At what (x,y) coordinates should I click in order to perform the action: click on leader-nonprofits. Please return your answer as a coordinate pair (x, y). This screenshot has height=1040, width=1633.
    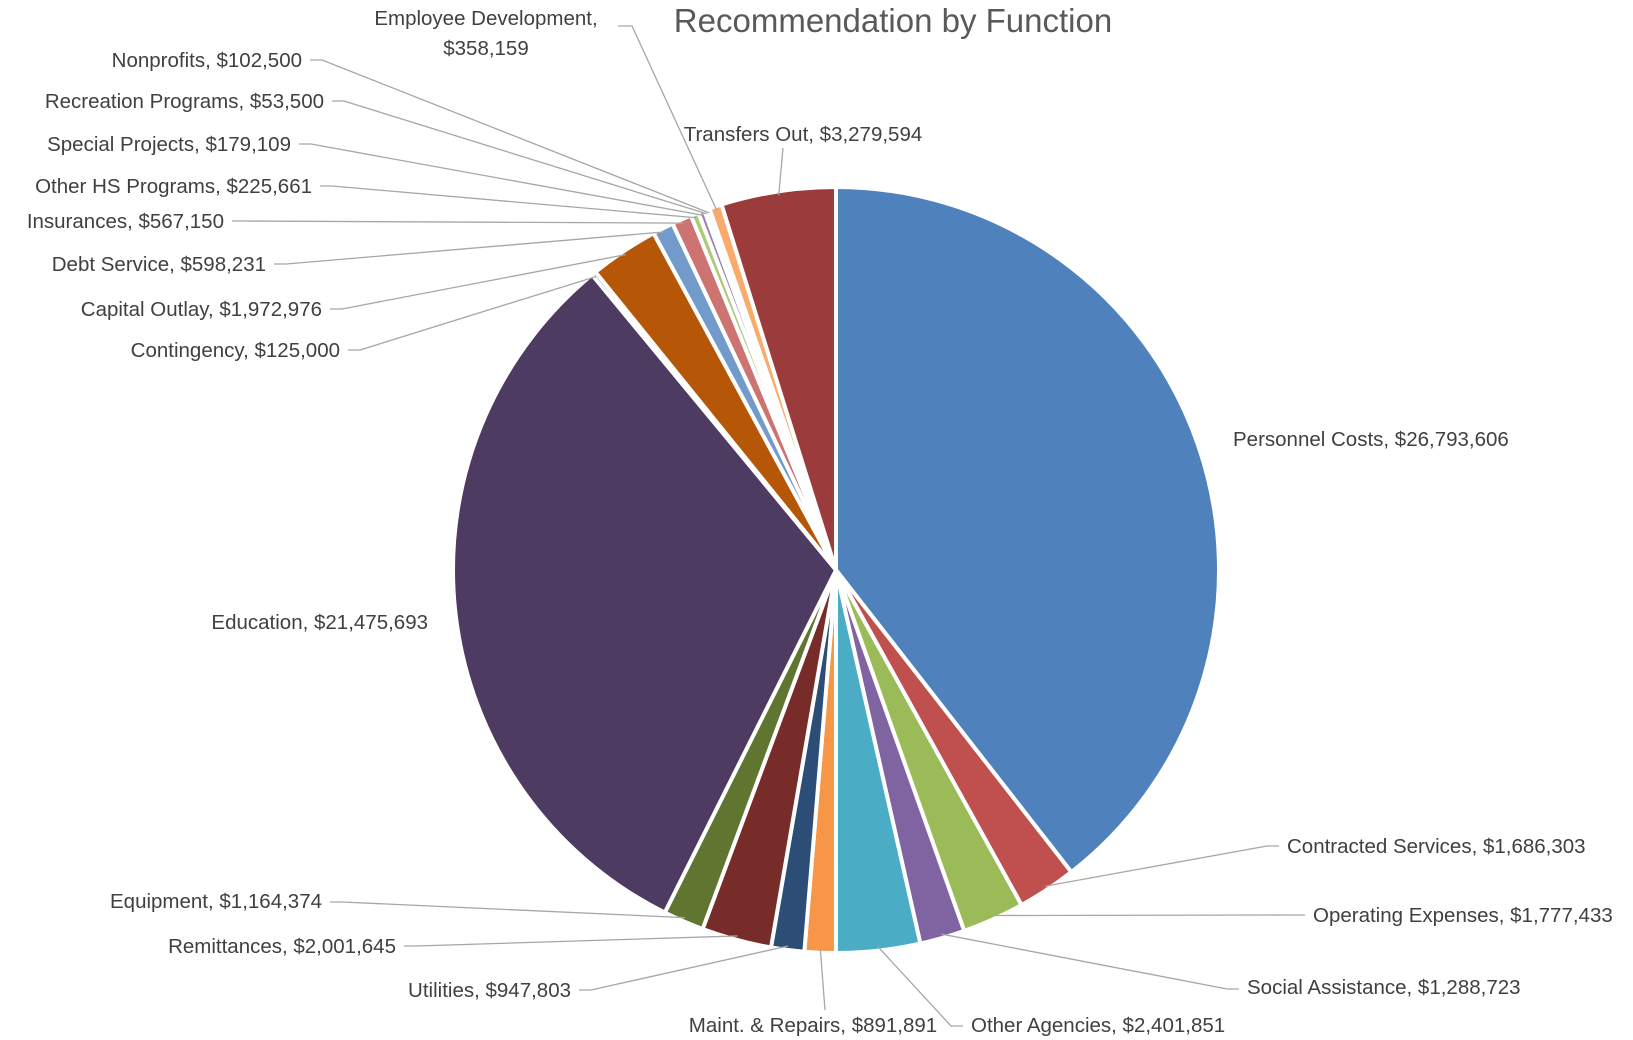
    Looking at the image, I should click on (510, 136).